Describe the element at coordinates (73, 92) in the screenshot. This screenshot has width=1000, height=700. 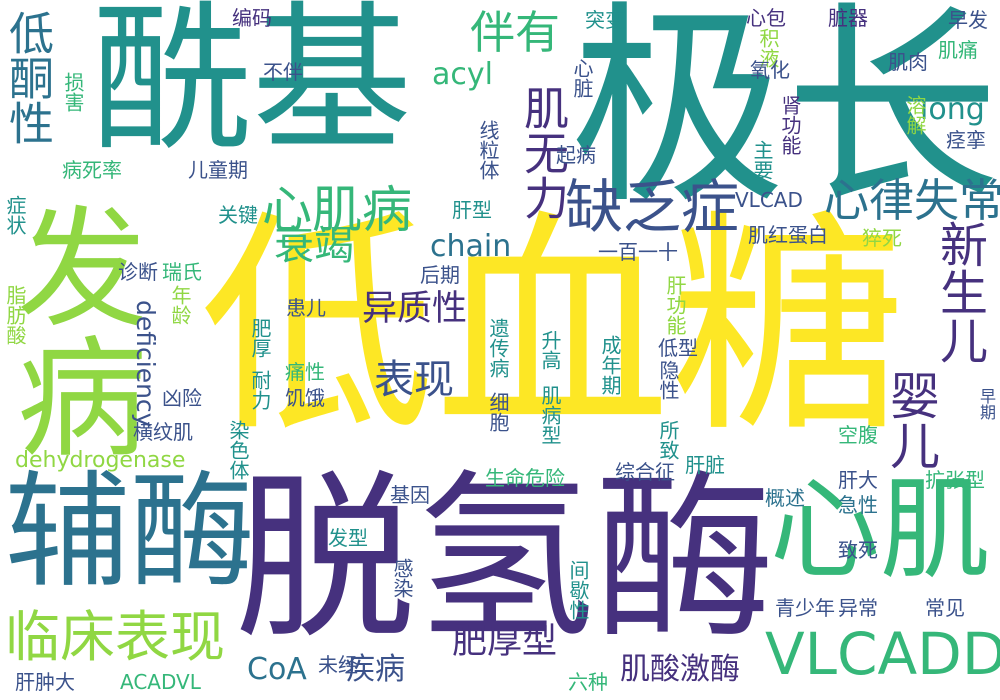
I see `word-损害: 损害` at that location.